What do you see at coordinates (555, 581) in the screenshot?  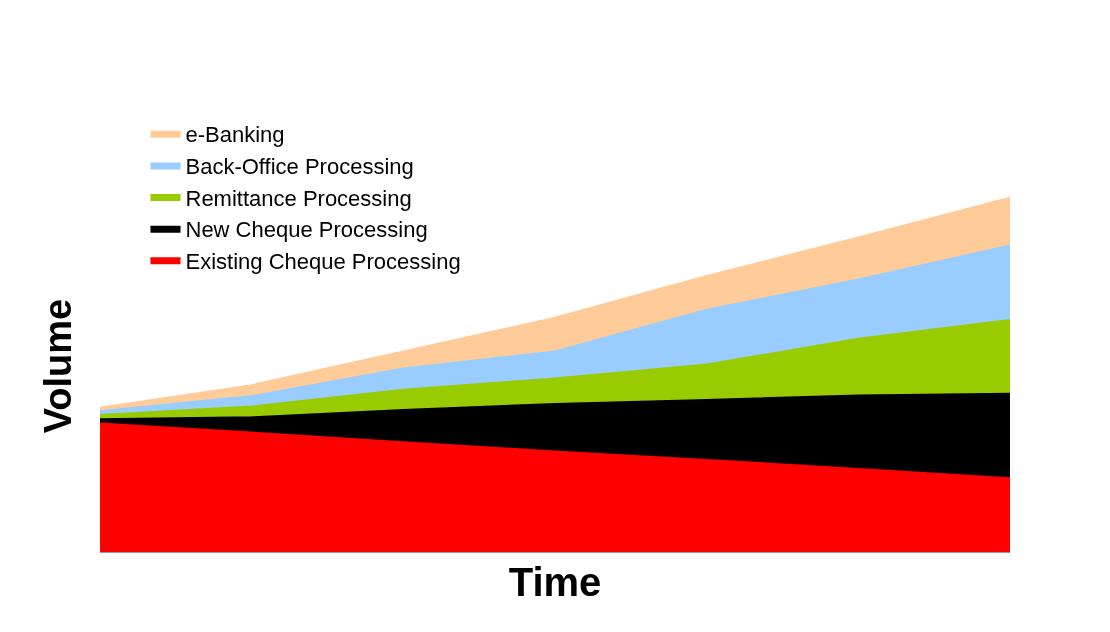 I see `x-axis-title: Time` at bounding box center [555, 581].